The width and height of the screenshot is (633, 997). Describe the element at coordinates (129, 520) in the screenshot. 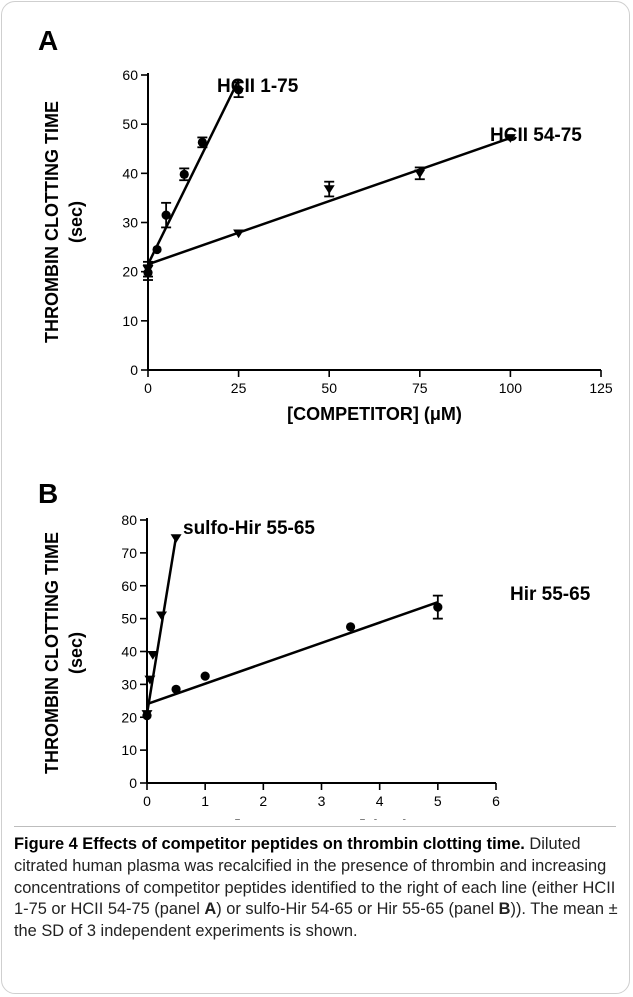

I see `y-tick-label: 80` at that location.